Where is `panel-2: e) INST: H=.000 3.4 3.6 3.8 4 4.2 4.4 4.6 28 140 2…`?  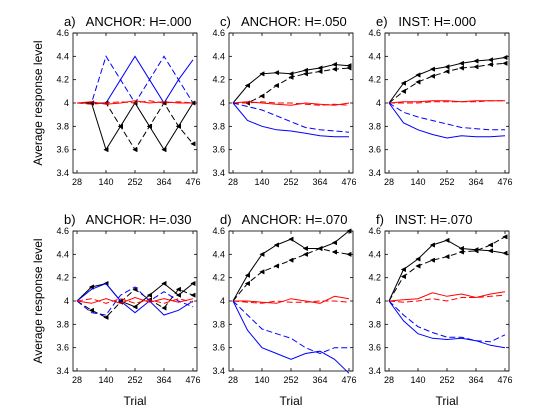 panel-2: e) INST: H=.000 3.4 3.6 3.8 4 4.2 4.4 4.6 28 140 2… is located at coordinates (440, 100).